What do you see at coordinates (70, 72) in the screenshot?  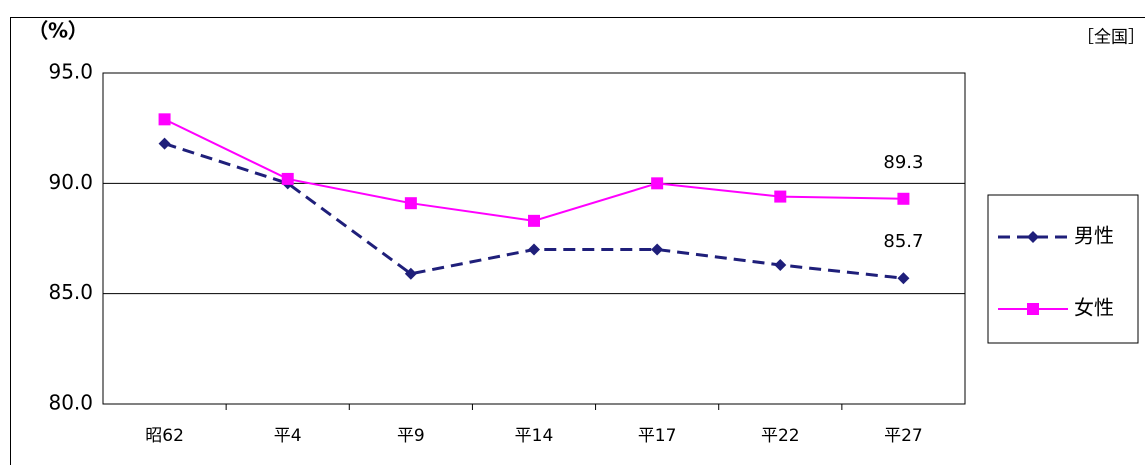 I see `y-tick-label: 95.0` at bounding box center [70, 72].